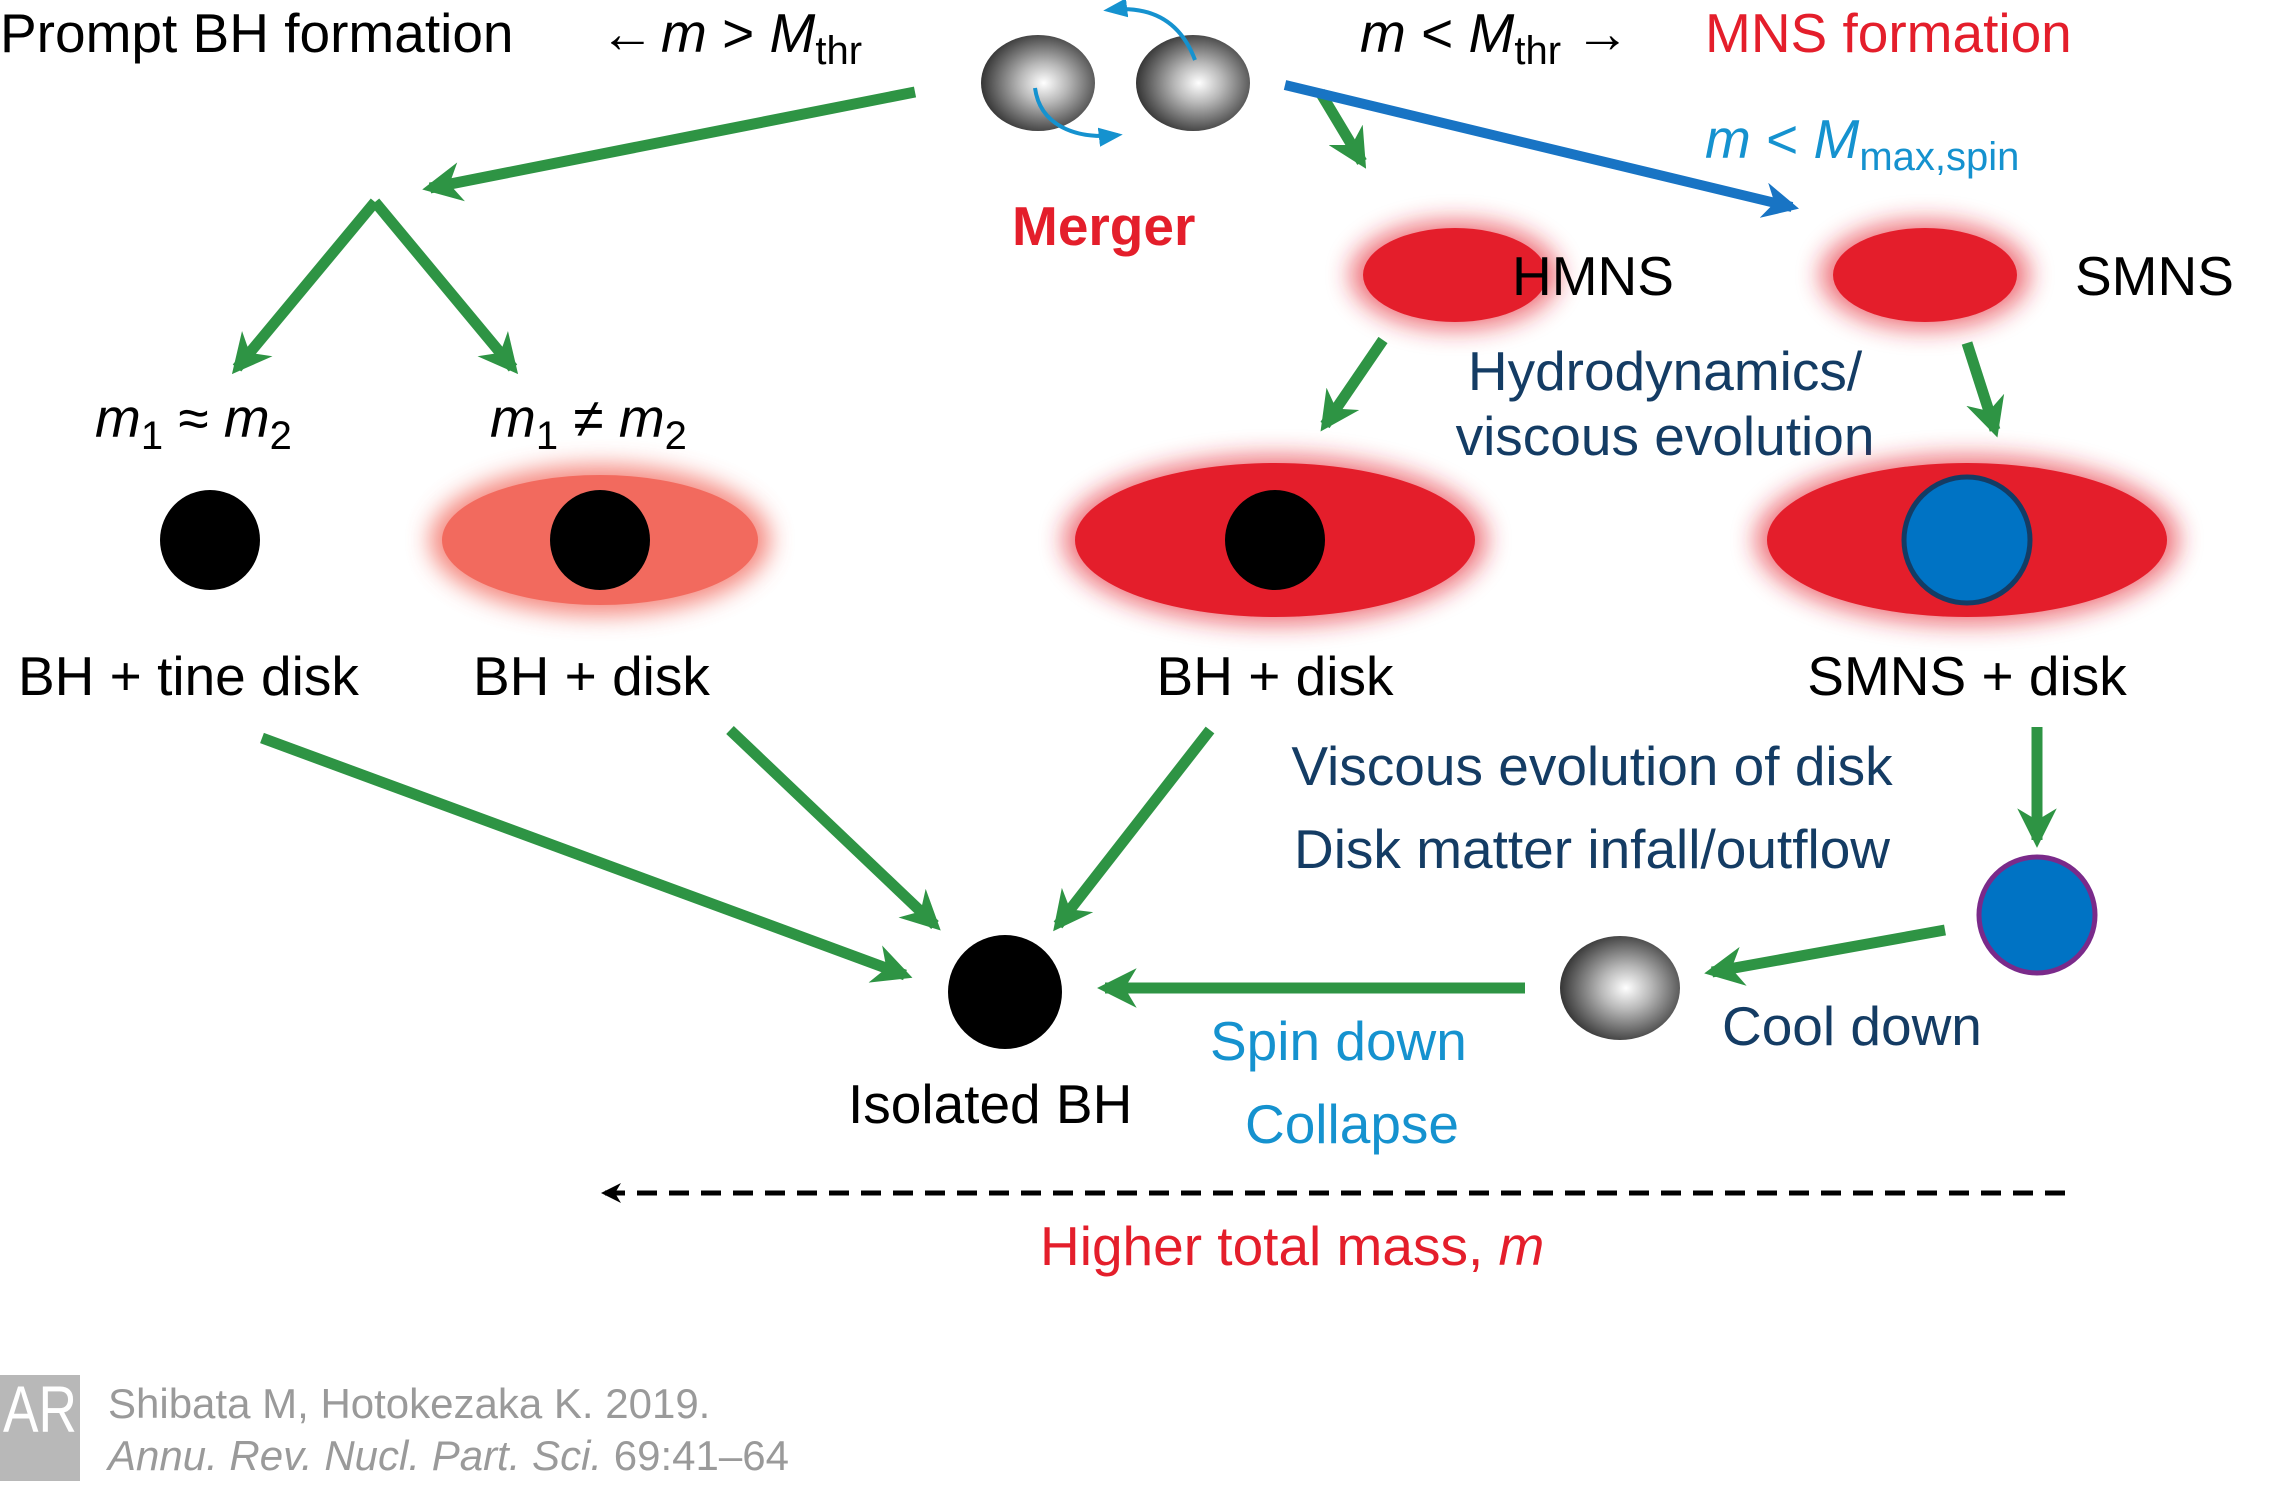 The height and width of the screenshot is (1486, 2271). I want to click on merger-label: Merger, so click(1103, 226).